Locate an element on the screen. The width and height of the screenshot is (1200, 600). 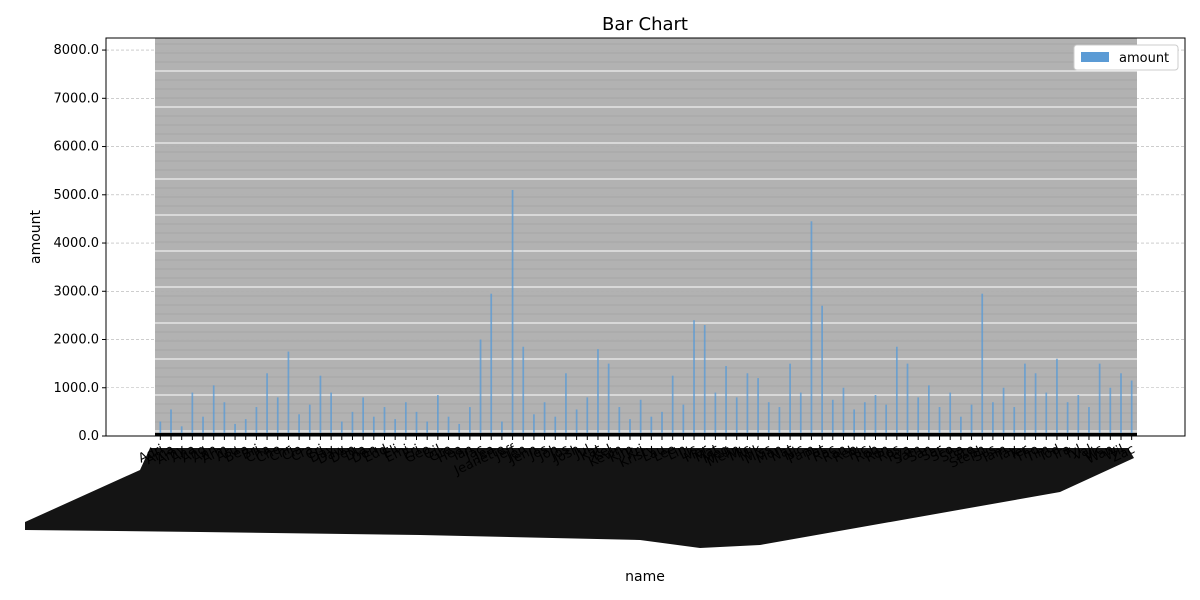
x-tick-label: Jul is located at coordinates (582, 452).